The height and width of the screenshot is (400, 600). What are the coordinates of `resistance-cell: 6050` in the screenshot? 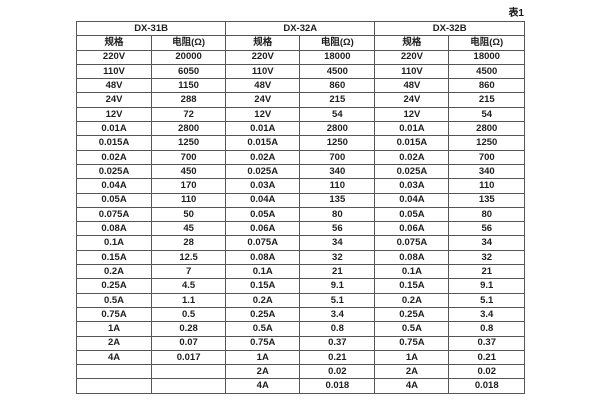 It's located at (189, 71).